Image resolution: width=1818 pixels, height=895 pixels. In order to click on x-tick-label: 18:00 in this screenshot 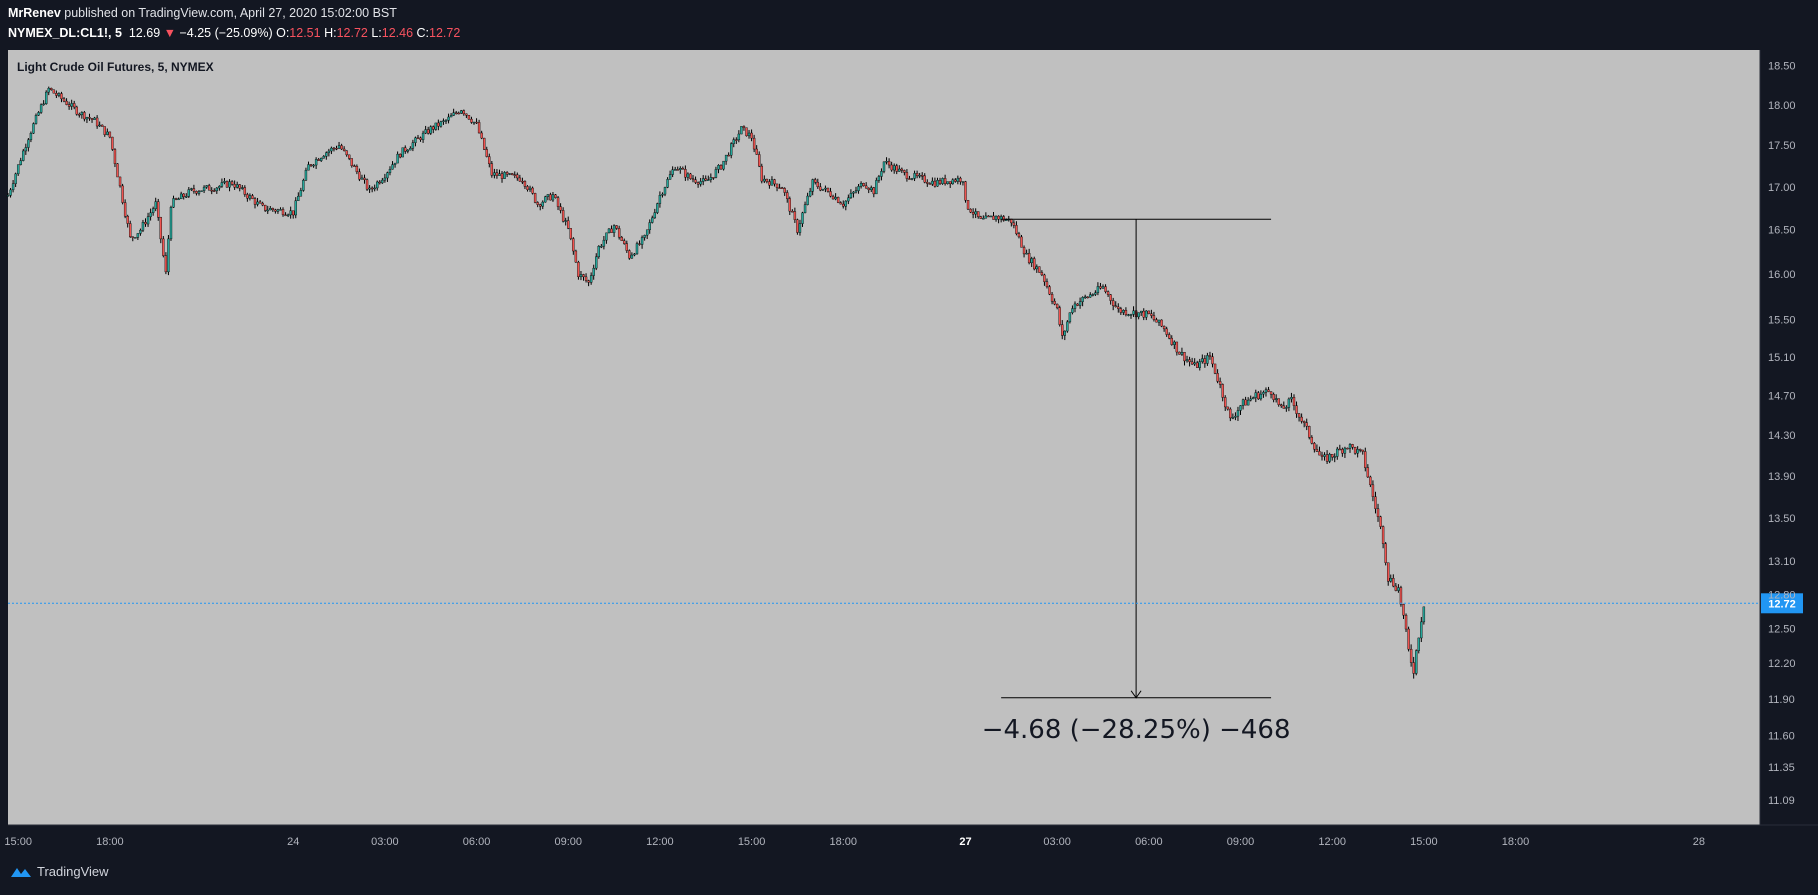, I will do `click(1516, 842)`.